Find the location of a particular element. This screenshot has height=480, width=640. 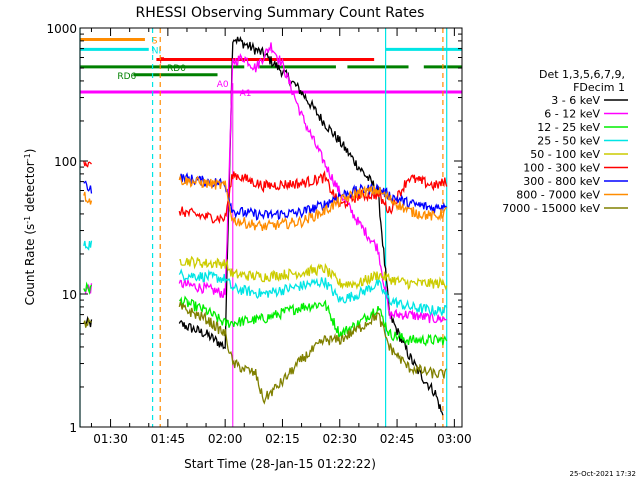

legend-label: 12 - 25 keV is located at coordinates (568, 127).